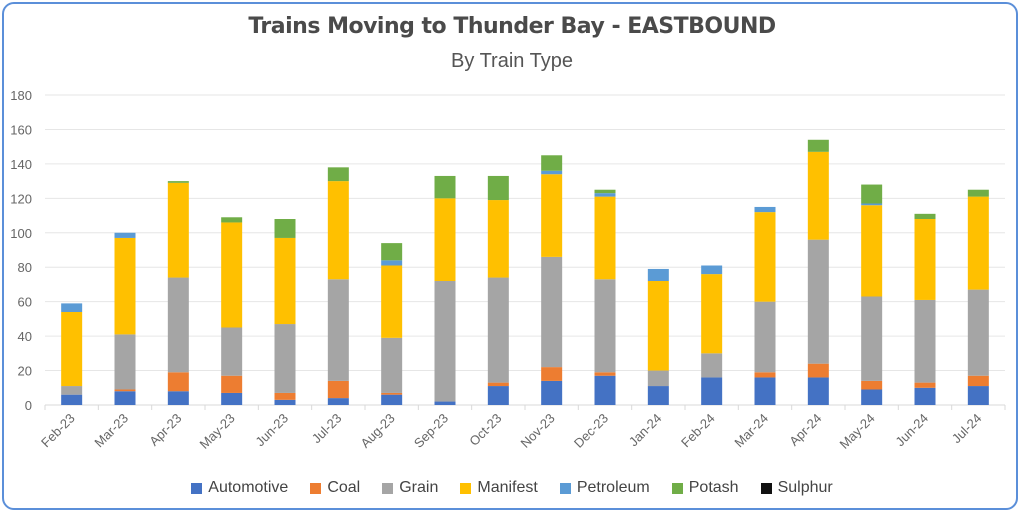 The height and width of the screenshot is (515, 1024). I want to click on legend-item: Potash, so click(705, 488).